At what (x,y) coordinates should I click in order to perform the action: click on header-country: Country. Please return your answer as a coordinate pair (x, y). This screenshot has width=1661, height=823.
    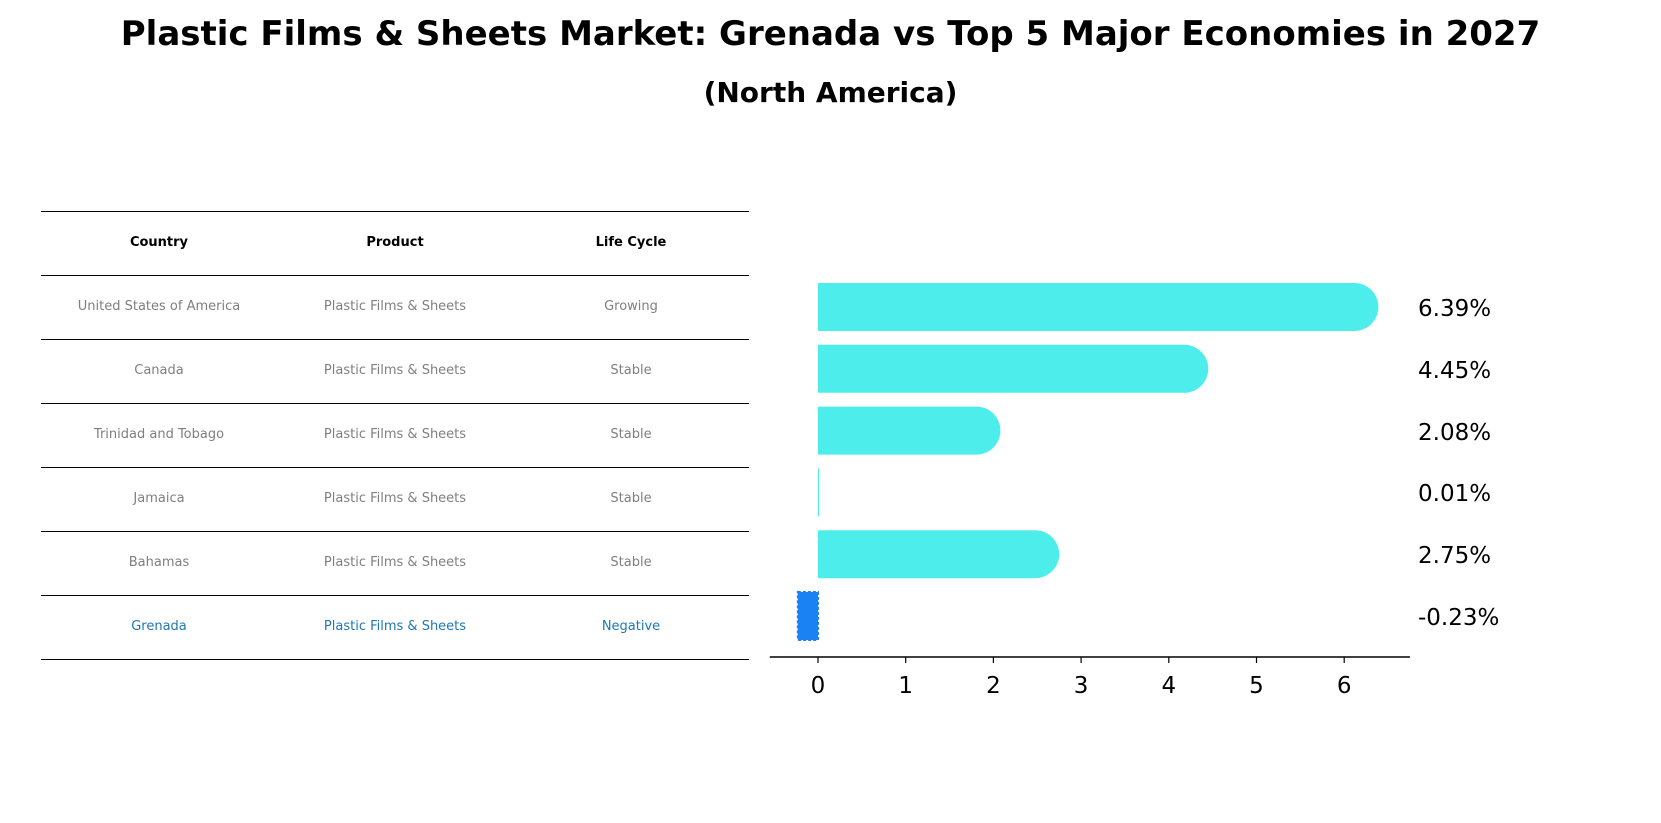
    Looking at the image, I should click on (159, 242).